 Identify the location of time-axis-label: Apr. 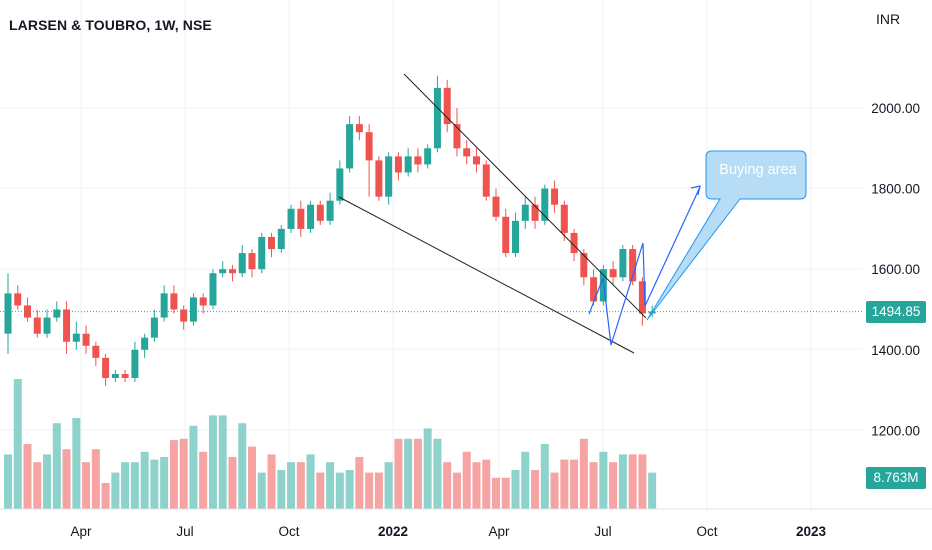
(499, 531).